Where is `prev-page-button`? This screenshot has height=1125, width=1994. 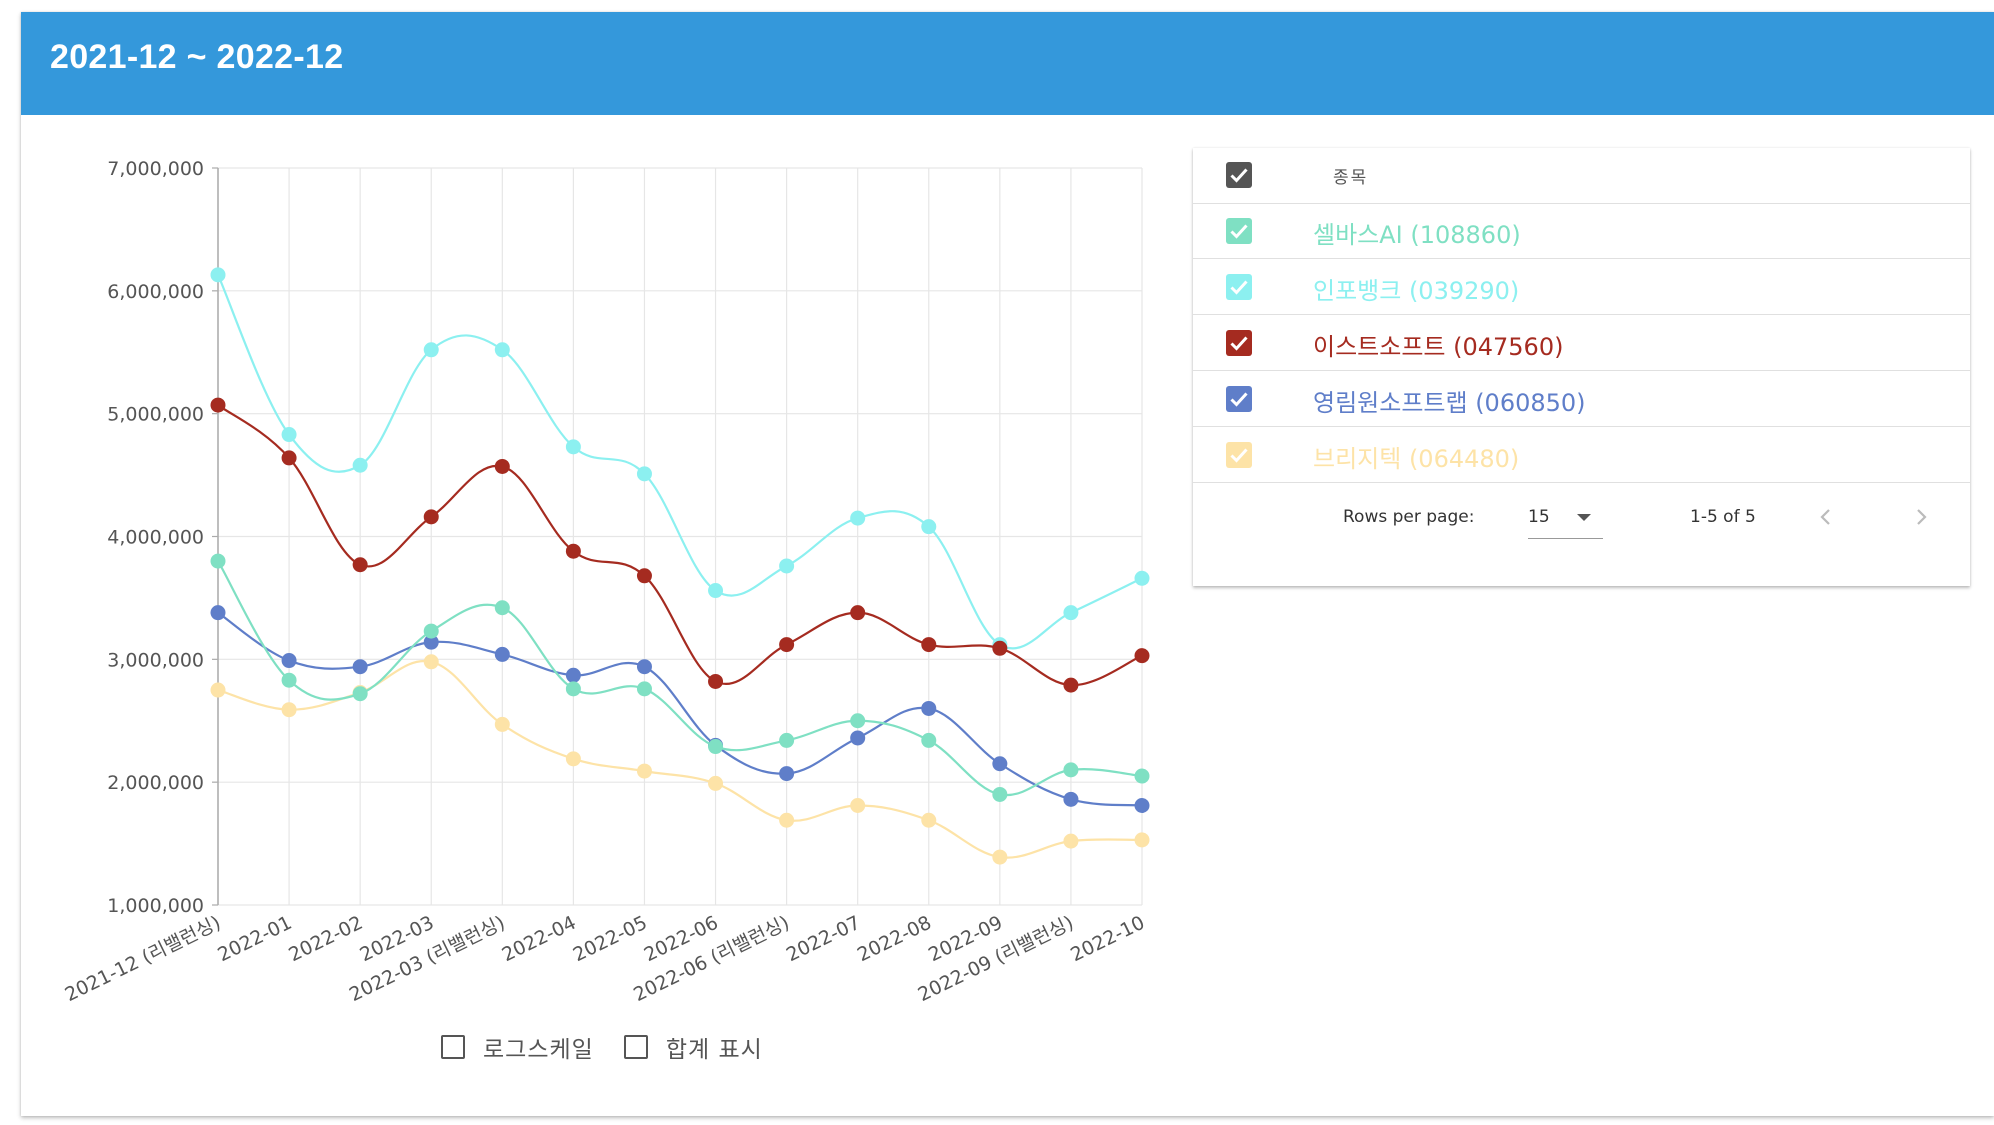 prev-page-button is located at coordinates (1826, 517).